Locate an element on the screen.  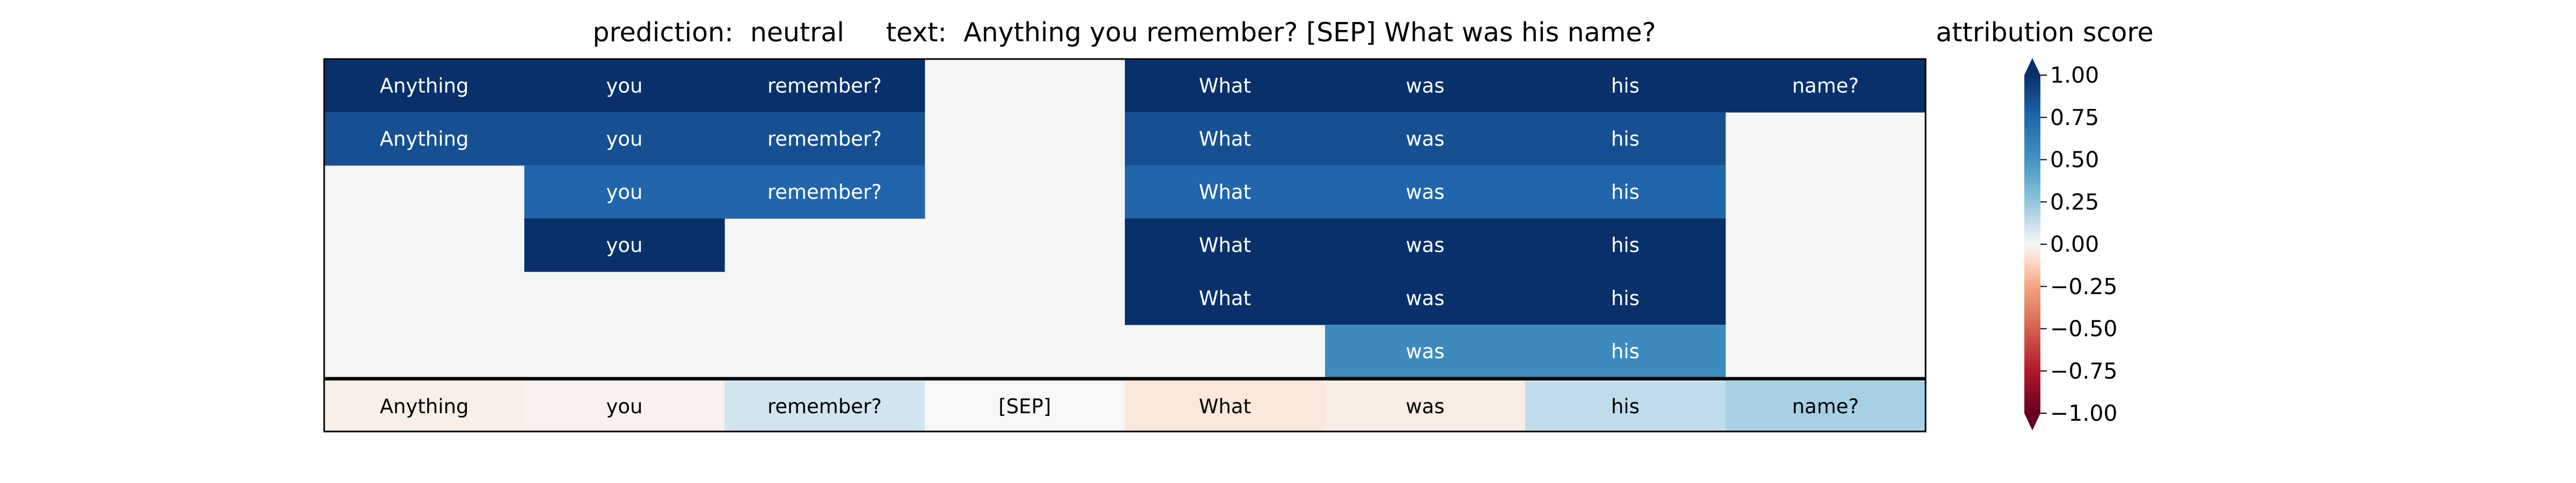
colorbar-tick-label: 0.25 is located at coordinates (2074, 202).